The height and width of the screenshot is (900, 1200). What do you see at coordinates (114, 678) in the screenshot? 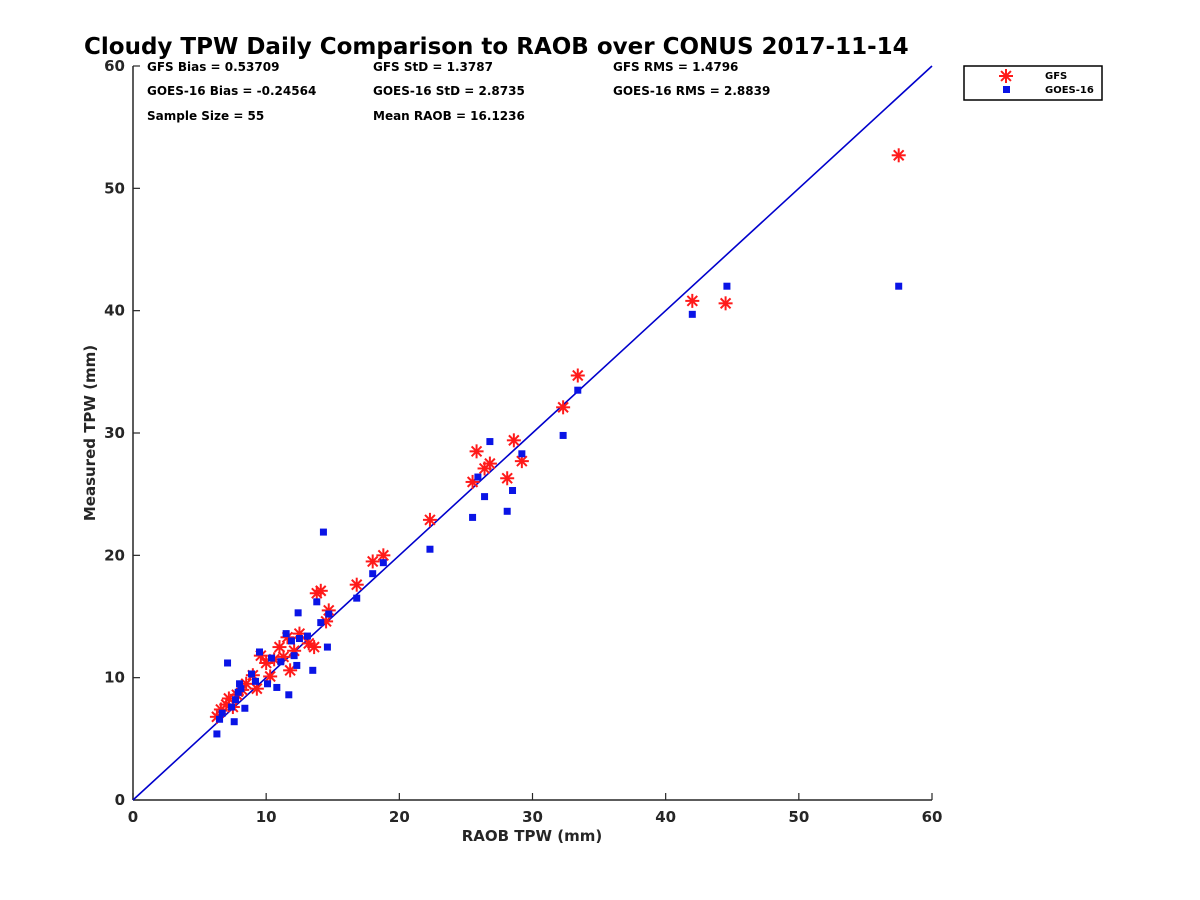
I see `y-tick-label: 10` at bounding box center [114, 678].